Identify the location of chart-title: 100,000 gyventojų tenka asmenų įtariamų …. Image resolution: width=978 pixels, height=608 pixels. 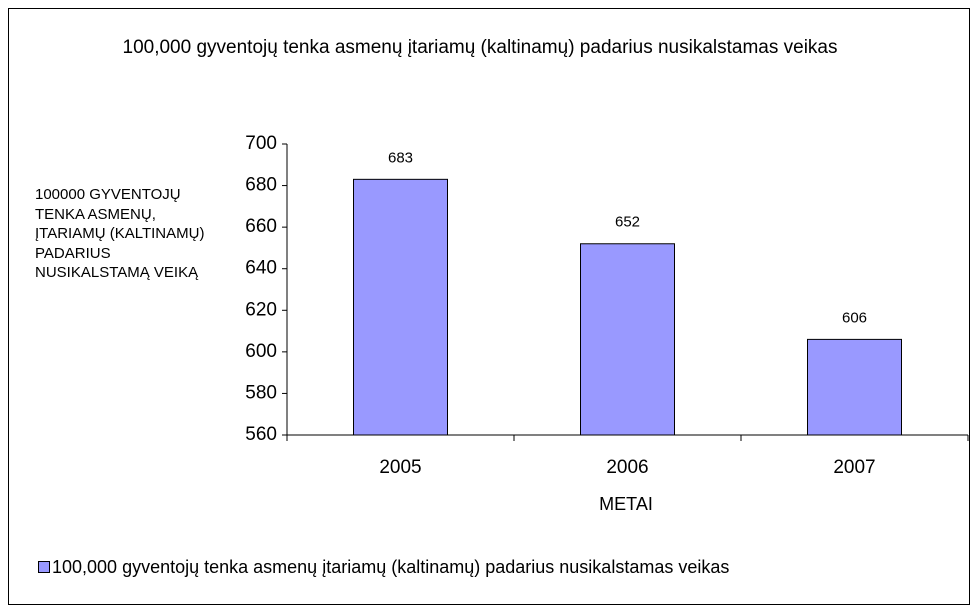
(480, 47).